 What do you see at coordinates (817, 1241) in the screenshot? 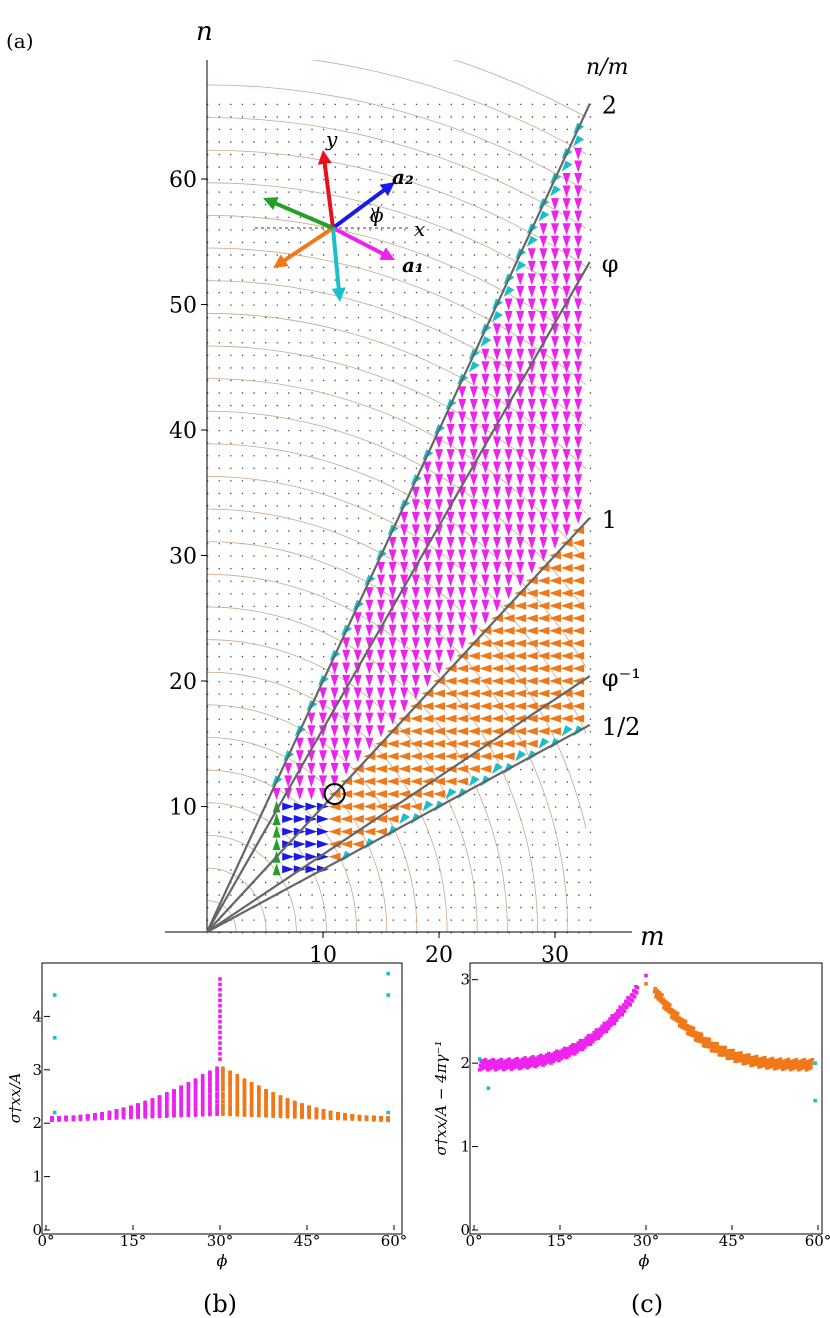
I see `x-tick-label: 60°` at bounding box center [817, 1241].